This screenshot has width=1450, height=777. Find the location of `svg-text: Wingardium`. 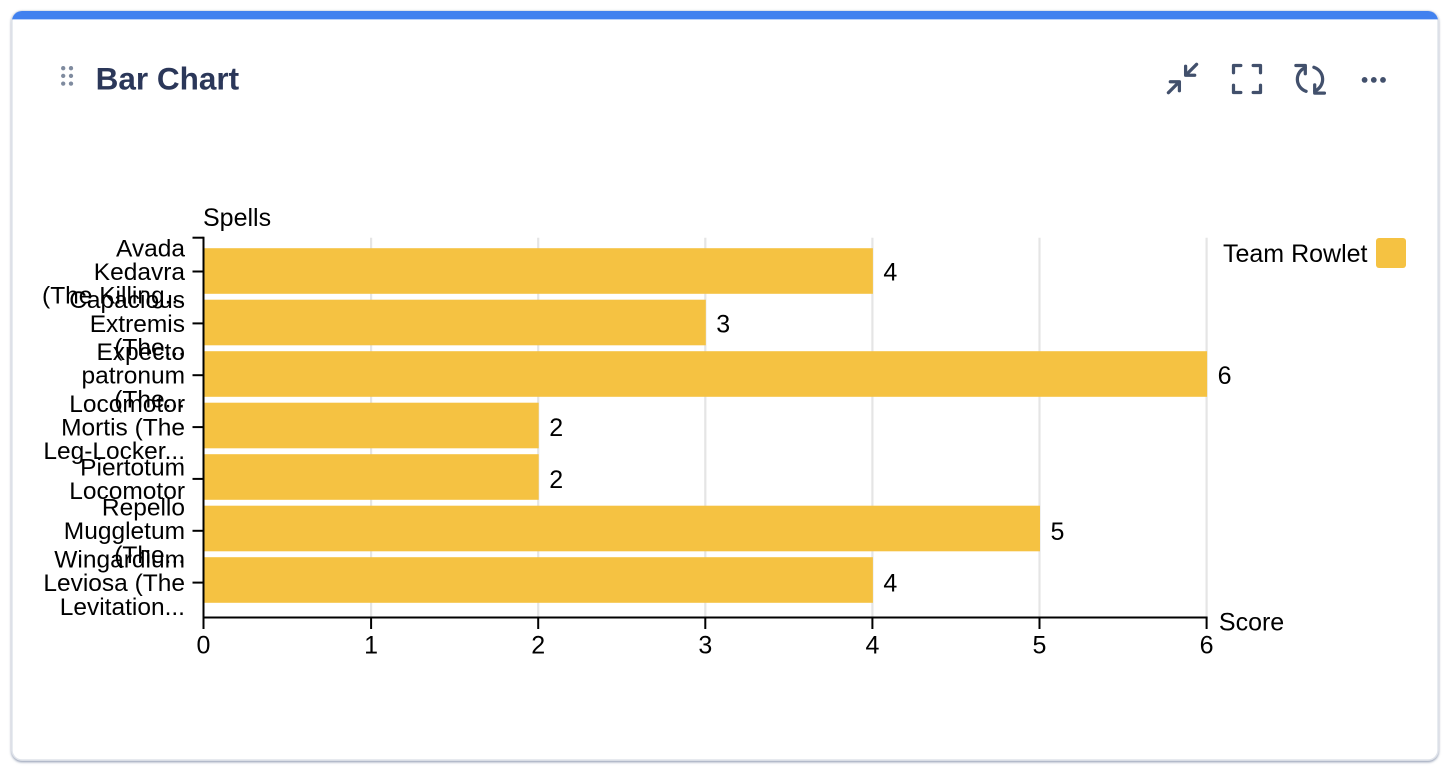

svg-text: Wingardium is located at coordinates (119, 559).